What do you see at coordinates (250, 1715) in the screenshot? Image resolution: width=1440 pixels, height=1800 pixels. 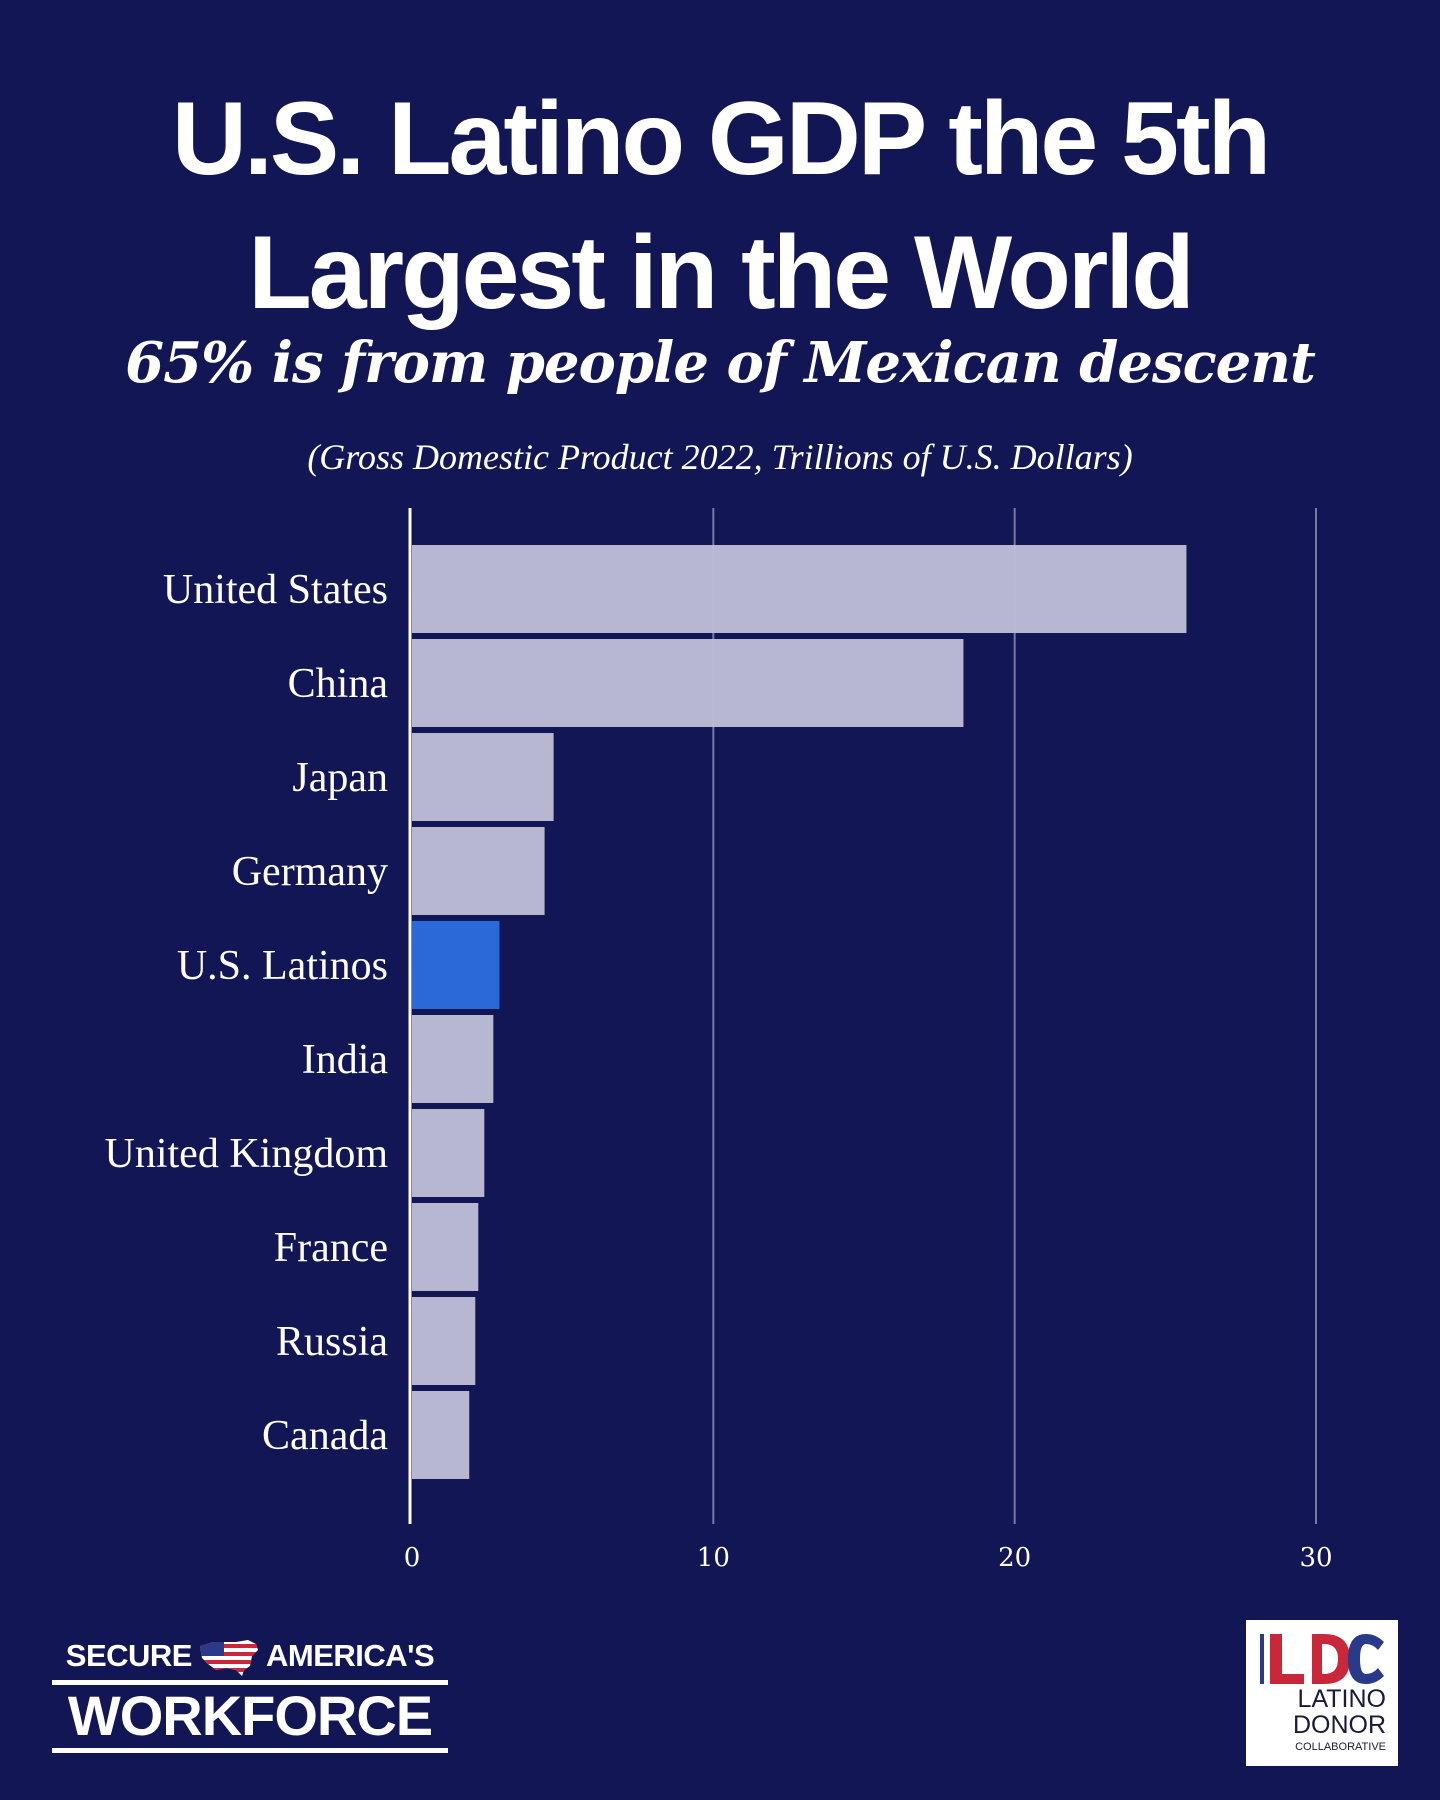 I see `saw-workforce-text: WORKFORCE` at bounding box center [250, 1715].